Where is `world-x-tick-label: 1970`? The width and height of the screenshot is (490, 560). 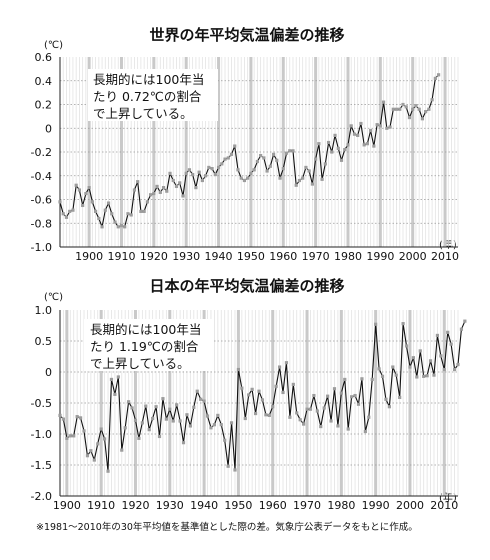 world-x-tick-label: 1970 is located at coordinates (316, 256).